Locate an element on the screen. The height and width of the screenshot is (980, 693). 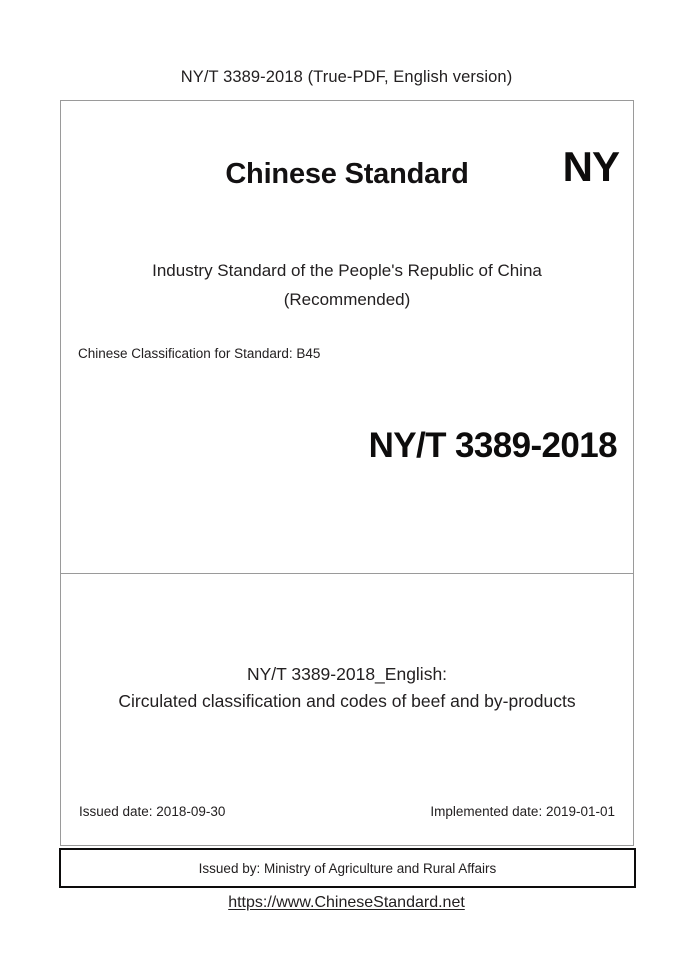
english-title-line-1: NY/T 3389-2018_English: is located at coordinates (347, 674).